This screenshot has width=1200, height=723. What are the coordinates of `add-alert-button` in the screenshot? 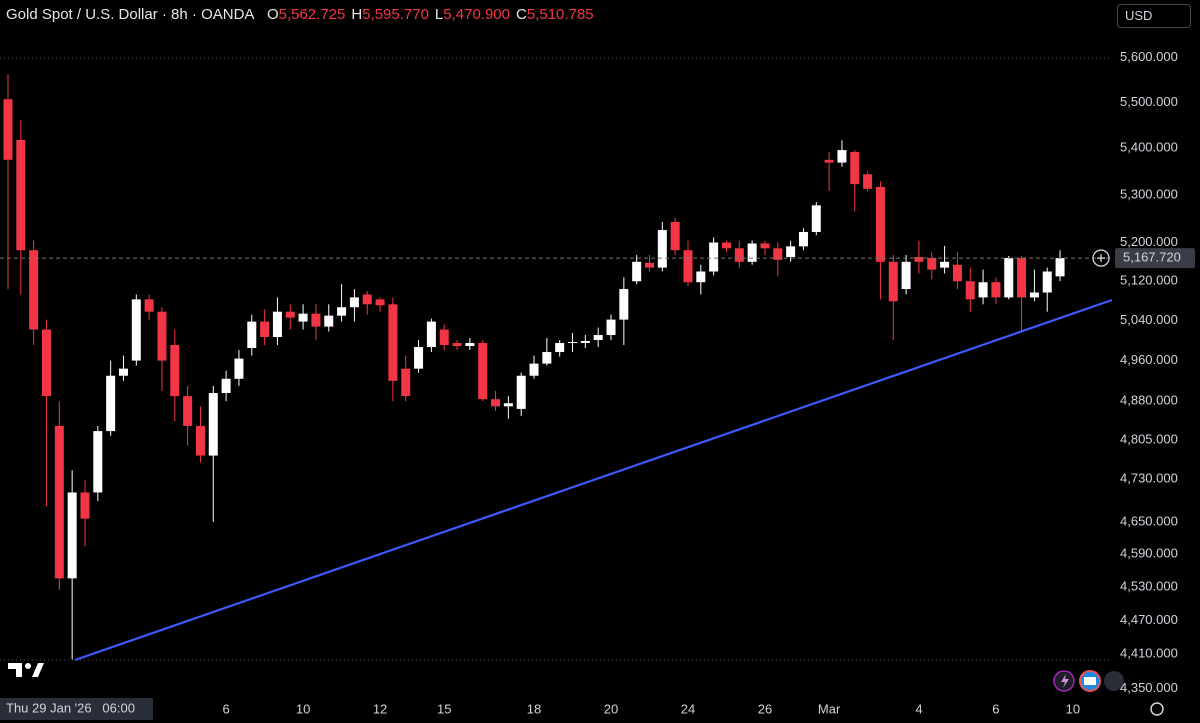 It's located at (1101, 258).